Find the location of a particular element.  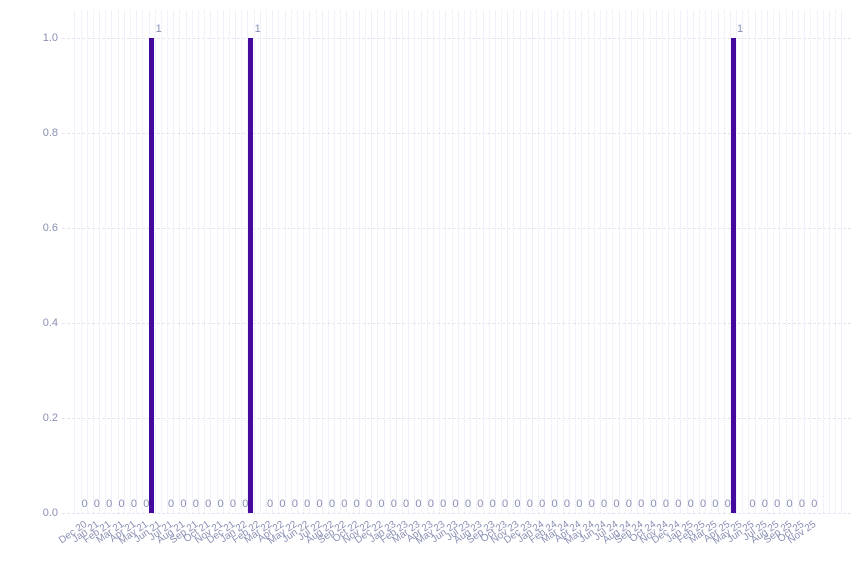

y-axis-tick-label: 1.0 is located at coordinates (50, 37).